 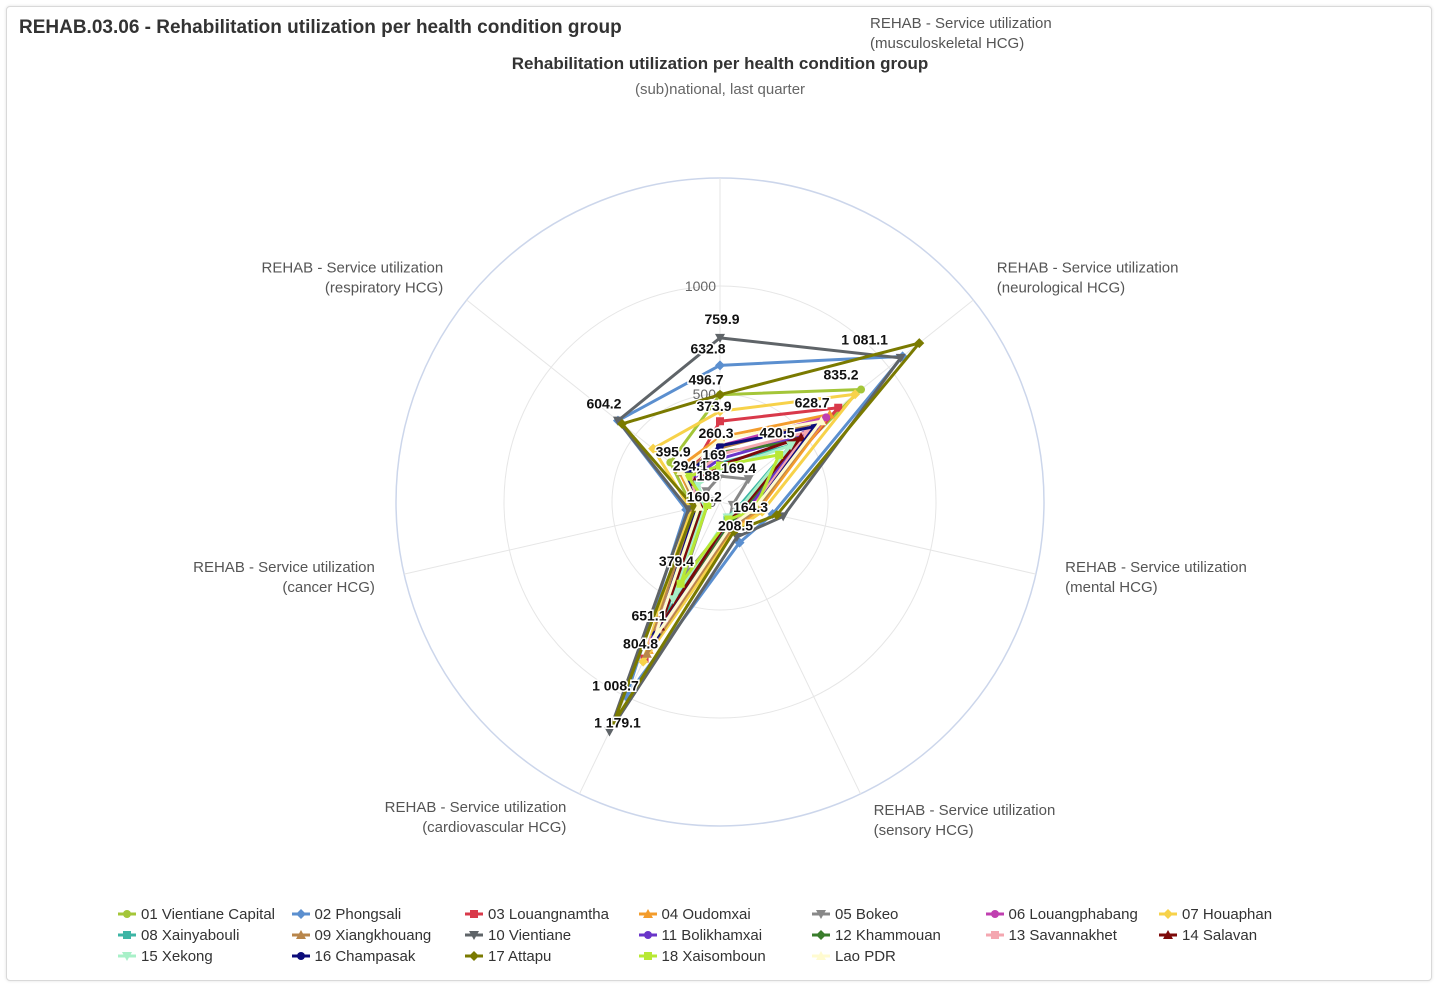 What do you see at coordinates (378, 935) in the screenshot?
I see `legend-item-8: 09 Xiangkhouang` at bounding box center [378, 935].